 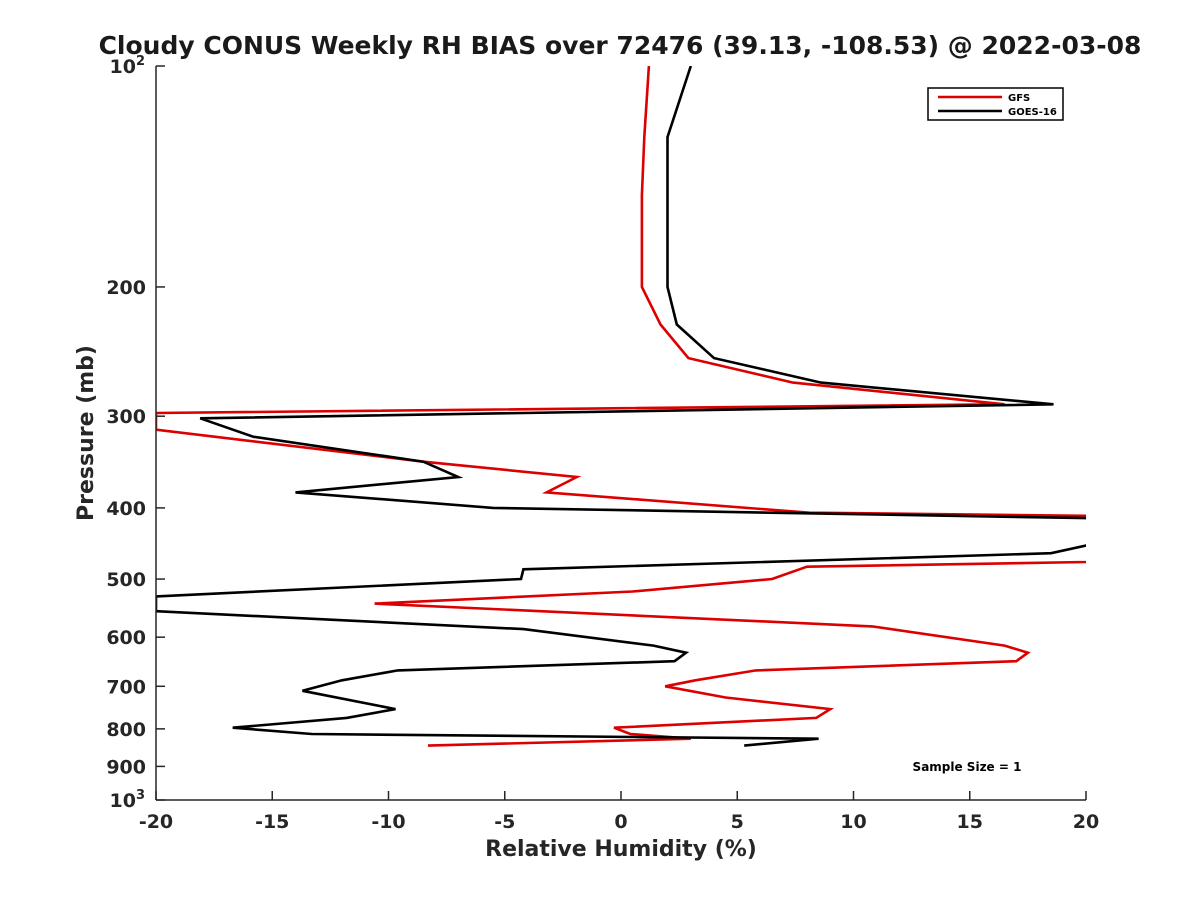 I want to click on x-tick-label: -10, so click(x=388, y=822).